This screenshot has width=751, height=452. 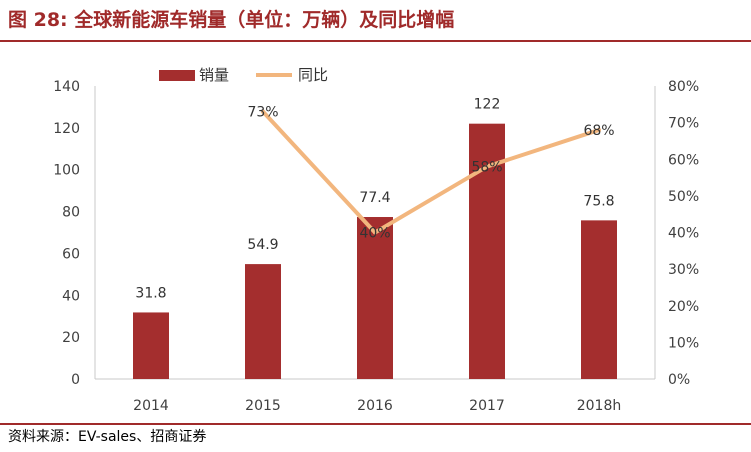 I want to click on y-right-tick-label: 60%, so click(x=683, y=160).